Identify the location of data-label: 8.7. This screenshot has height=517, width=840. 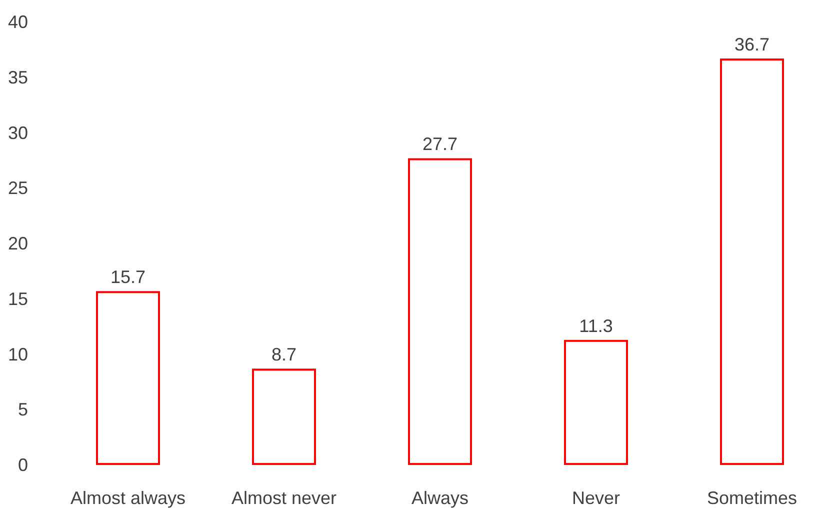
(284, 354).